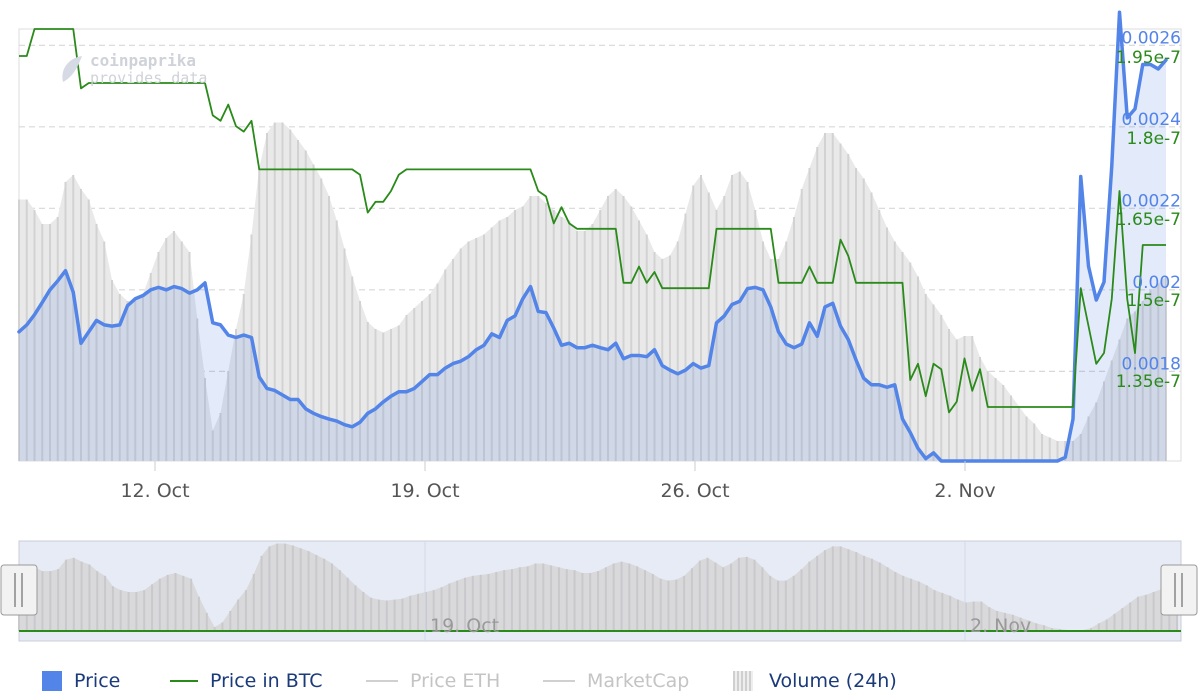 Image resolution: width=1200 pixels, height=700 pixels. Describe the element at coordinates (1179, 590) in the screenshot. I see `navigator-right-handle` at that location.